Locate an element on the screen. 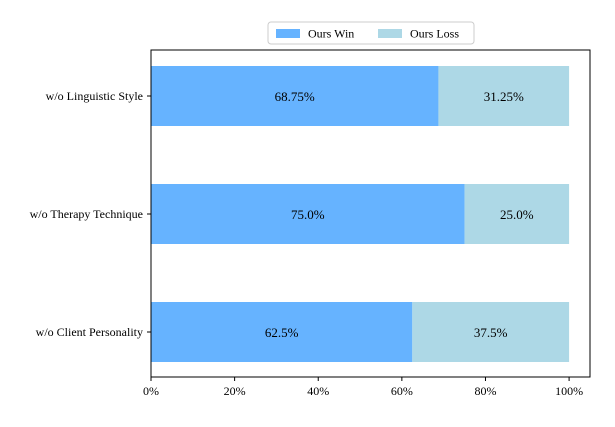  bar-value-label: 75.0% is located at coordinates (308, 214).